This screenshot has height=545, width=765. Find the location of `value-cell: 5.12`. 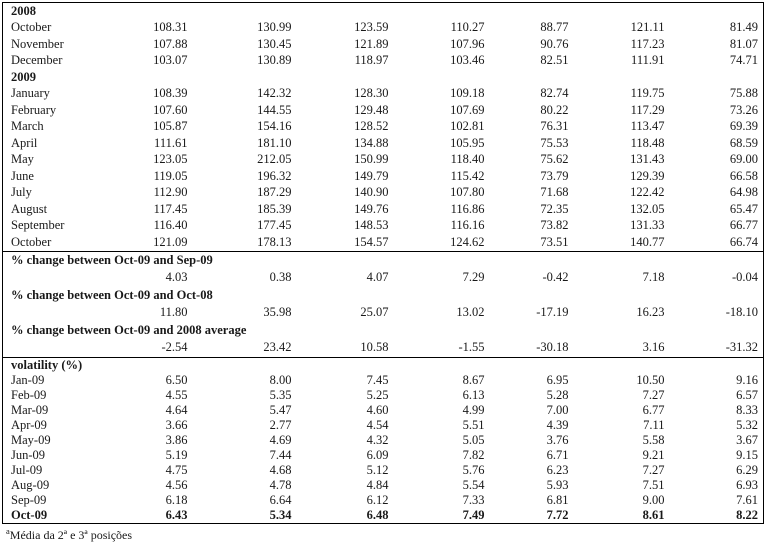

value-cell: 5.12 is located at coordinates (377, 469).